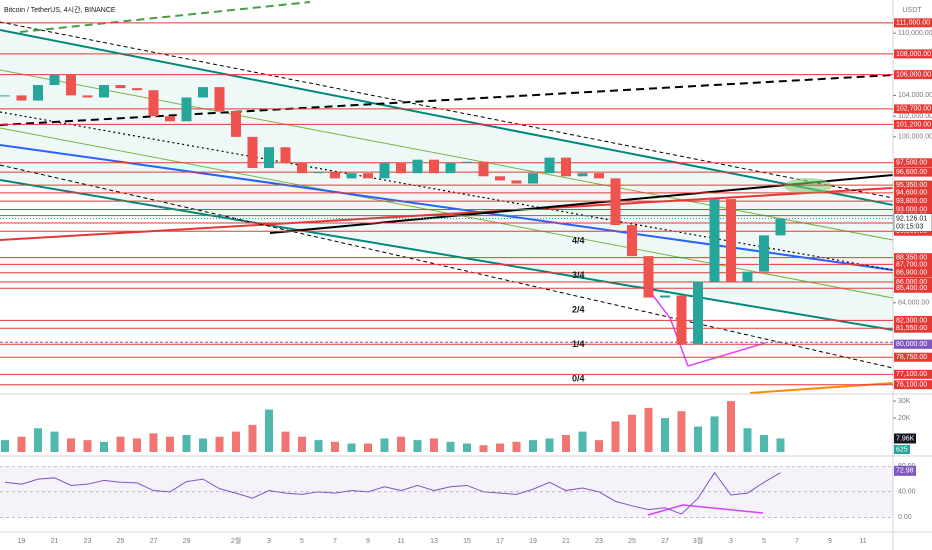  What do you see at coordinates (904, 418) in the screenshot?
I see `volume-tick-label: 20K` at bounding box center [904, 418].